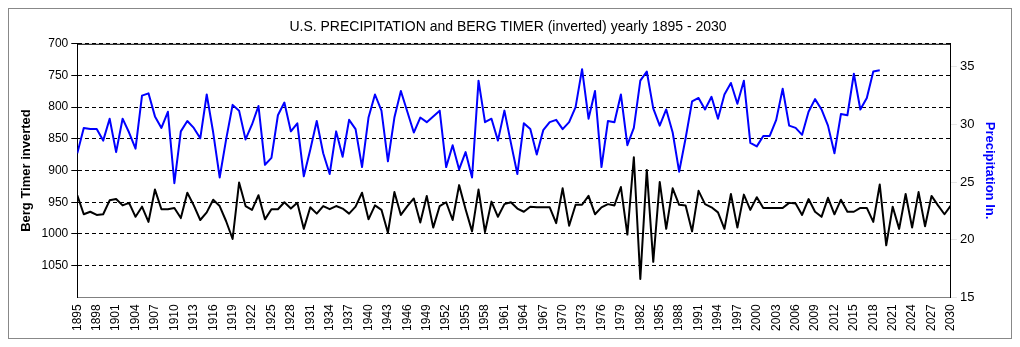 The image size is (1020, 347). Describe the element at coordinates (930, 317) in the screenshot. I see `x-tick-label: 2027` at that location.